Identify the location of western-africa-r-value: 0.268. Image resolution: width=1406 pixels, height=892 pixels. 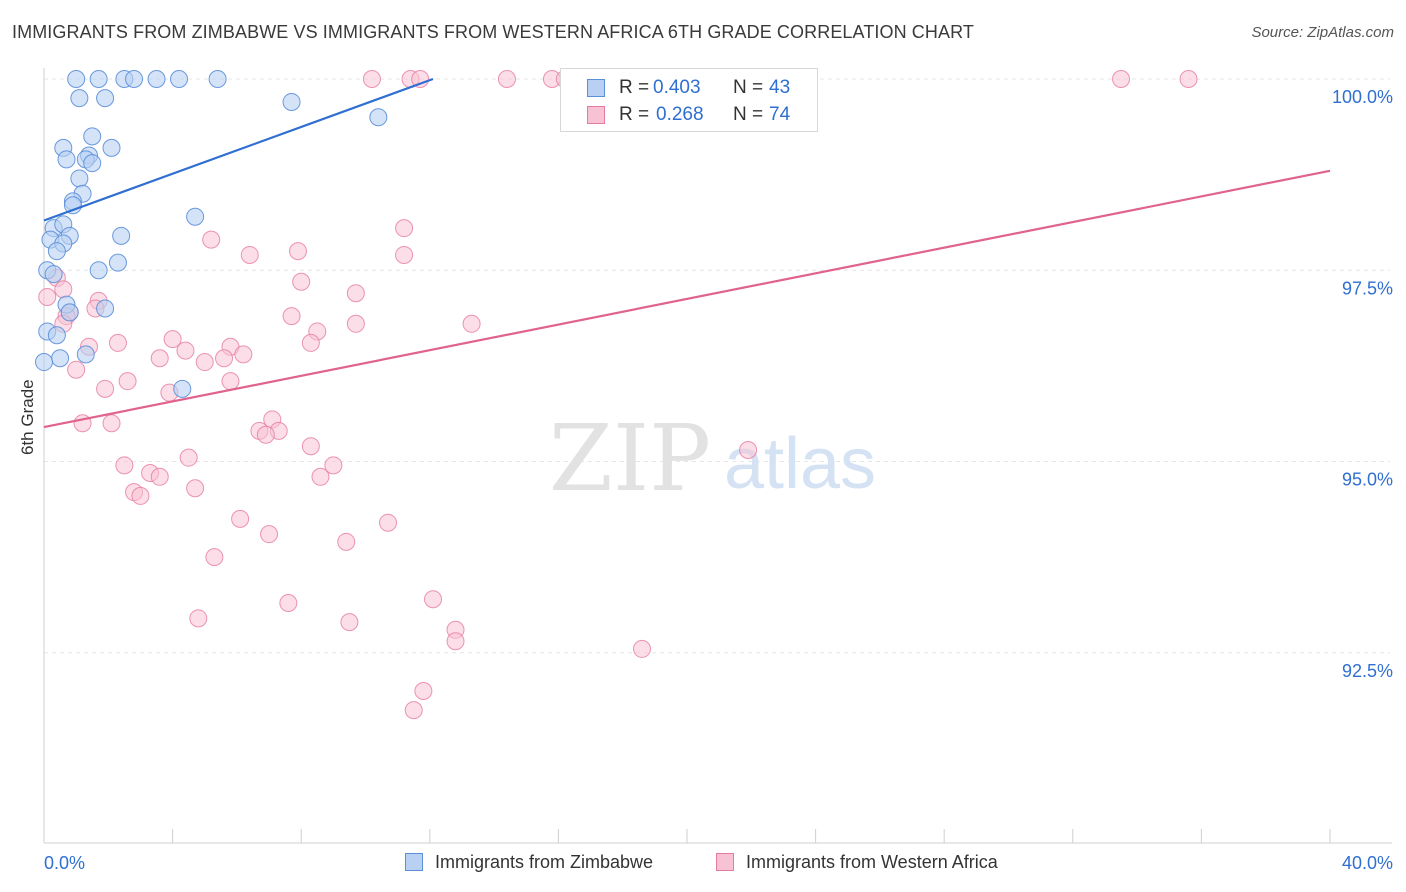
(680, 114).